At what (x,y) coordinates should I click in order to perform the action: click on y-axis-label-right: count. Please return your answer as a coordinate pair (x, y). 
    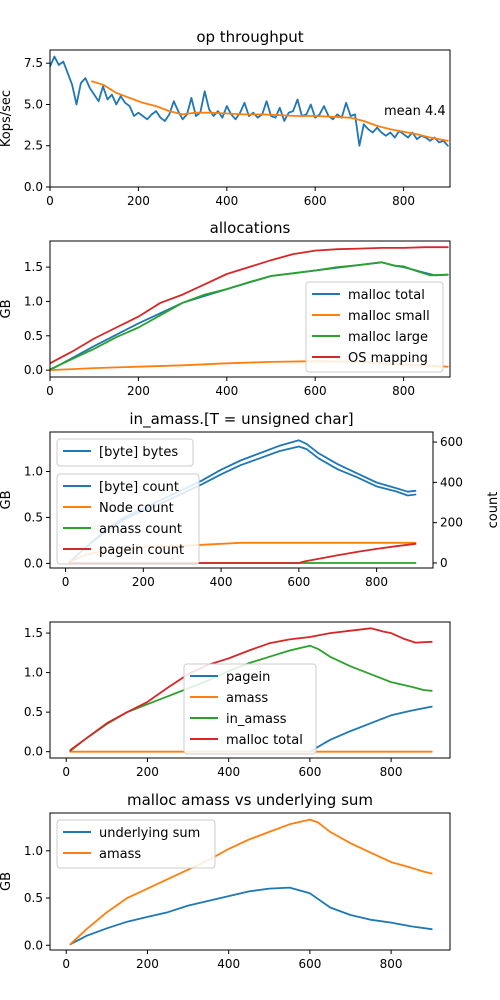
    Looking at the image, I should click on (493, 510).